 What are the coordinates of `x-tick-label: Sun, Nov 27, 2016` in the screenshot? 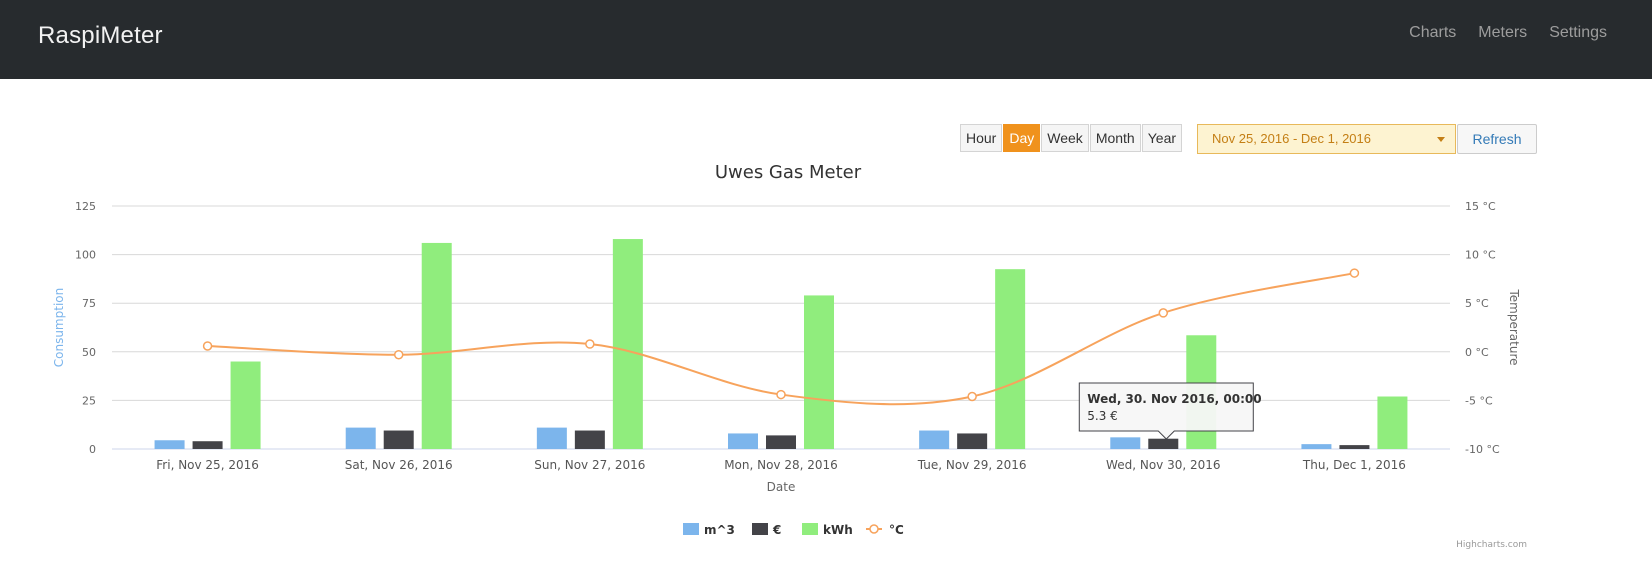 It's located at (589, 465).